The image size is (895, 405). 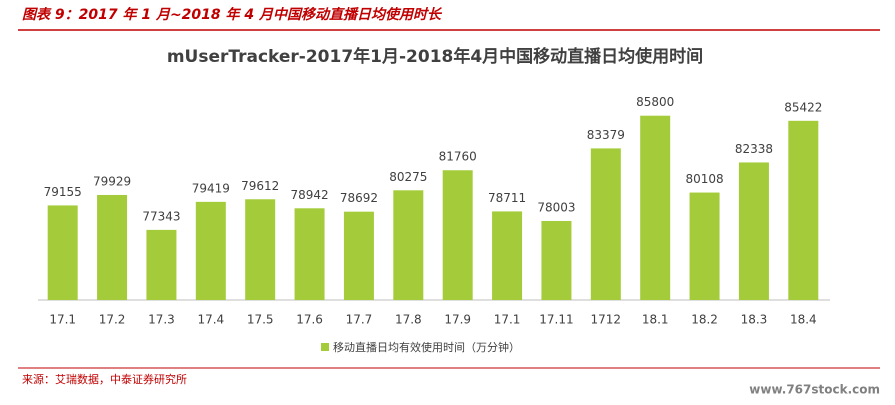 I want to click on watermark: www.767stock.com, so click(x=814, y=390).